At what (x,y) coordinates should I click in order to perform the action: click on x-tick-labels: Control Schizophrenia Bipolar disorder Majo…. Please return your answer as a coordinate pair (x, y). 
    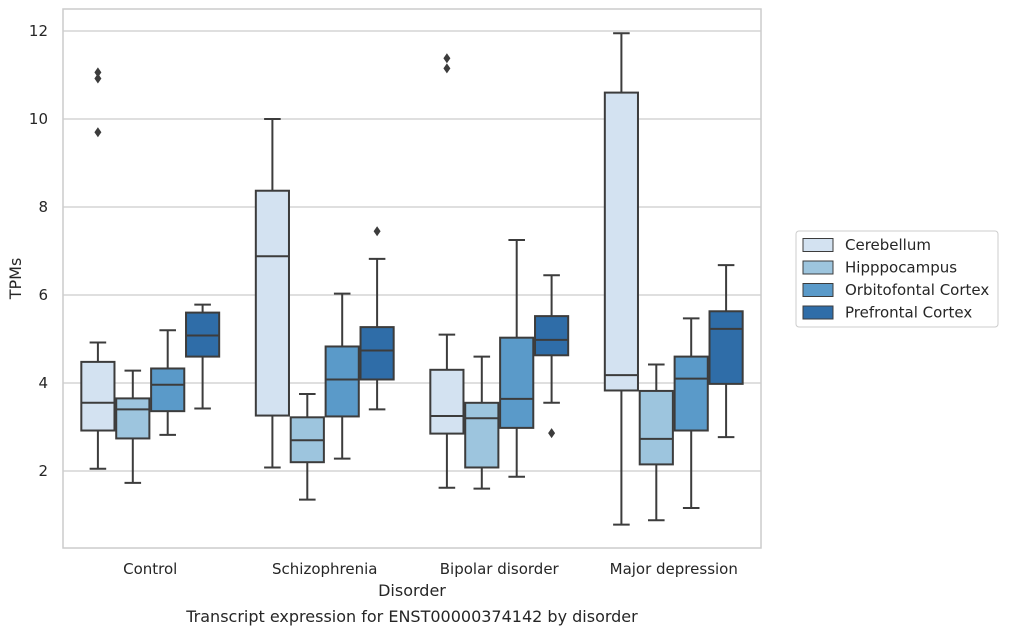
    Looking at the image, I should click on (430, 569).